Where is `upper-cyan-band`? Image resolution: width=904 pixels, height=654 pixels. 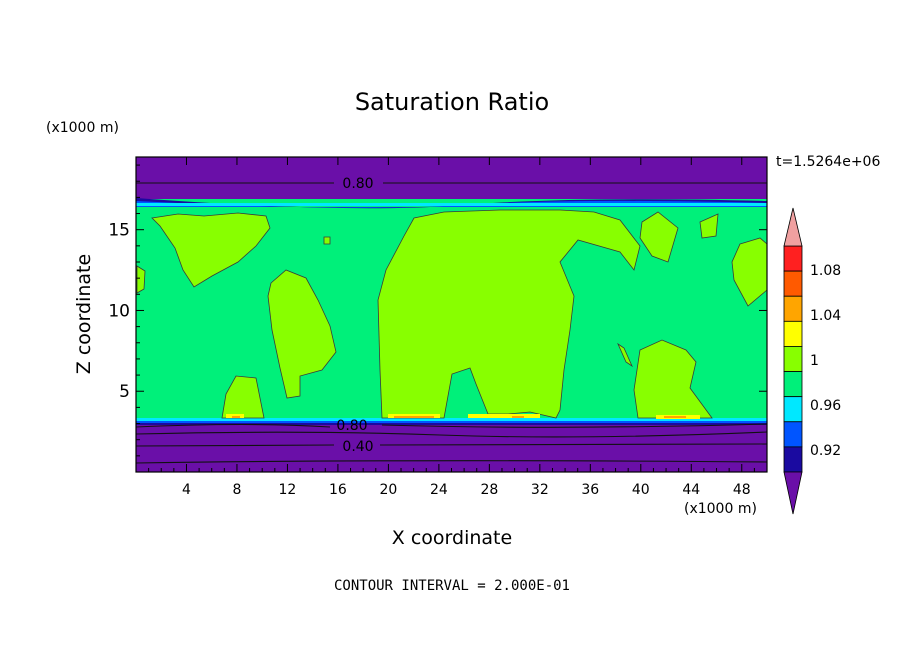
upper-cyan-band is located at coordinates (451, 204).